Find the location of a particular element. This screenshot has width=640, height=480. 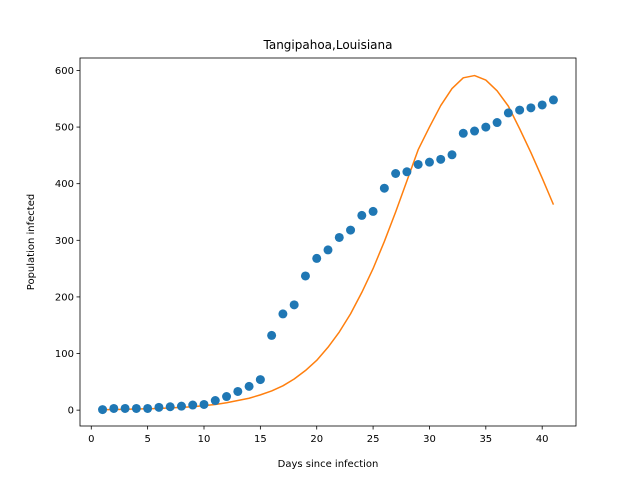

x-tick-label: 35 is located at coordinates (485, 439).